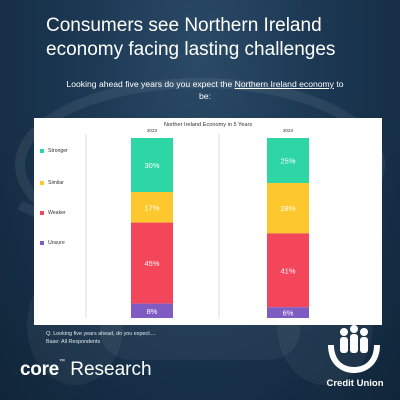 The height and width of the screenshot is (400, 400). I want to click on core-research-logo: core™ Research, so click(86, 370).